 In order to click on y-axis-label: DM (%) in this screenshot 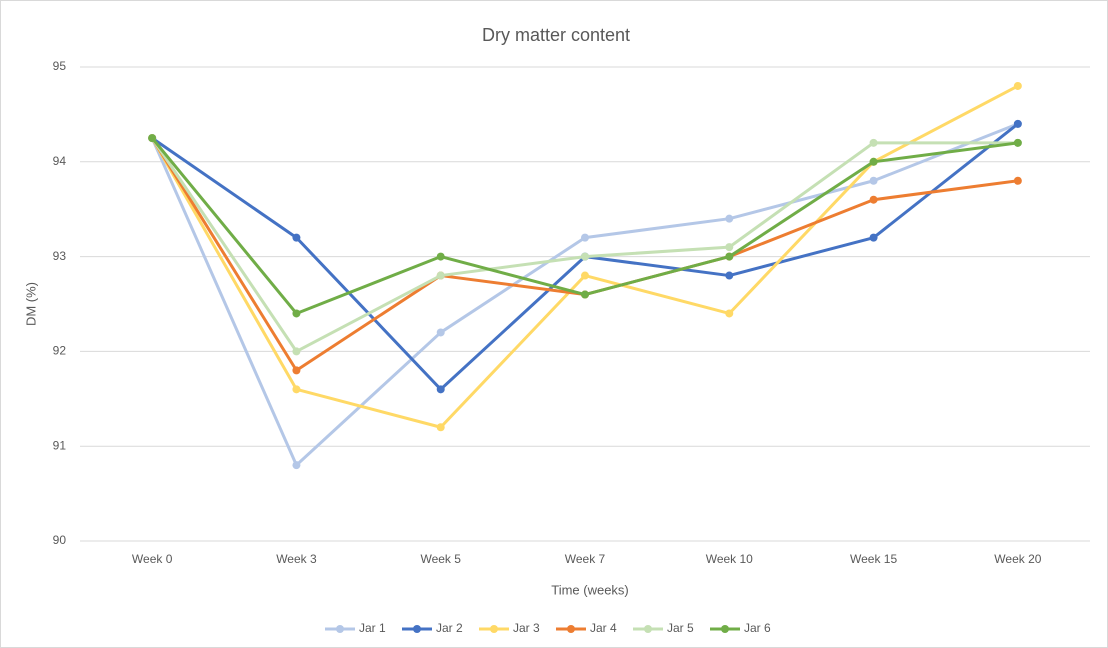, I will do `click(30, 304)`.